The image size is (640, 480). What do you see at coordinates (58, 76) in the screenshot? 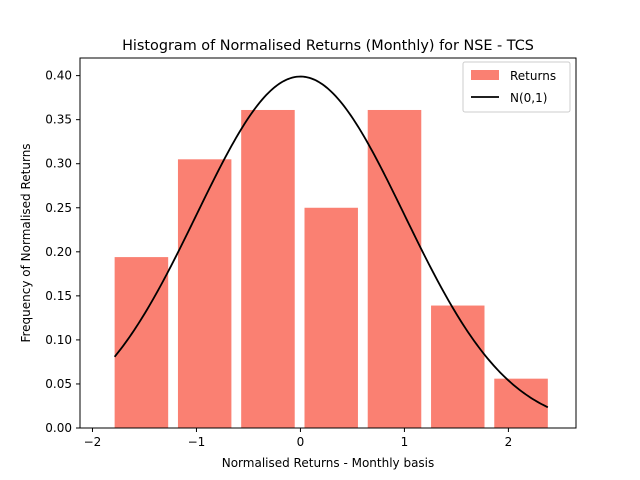
I see `y-tick-label: 0.40` at bounding box center [58, 76].